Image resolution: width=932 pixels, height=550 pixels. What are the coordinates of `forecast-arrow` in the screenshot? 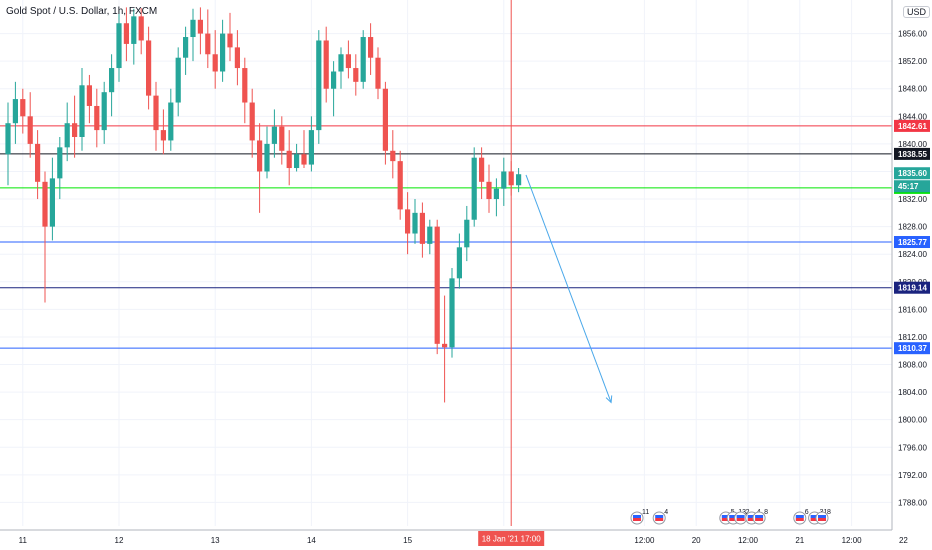 It's located at (569, 289).